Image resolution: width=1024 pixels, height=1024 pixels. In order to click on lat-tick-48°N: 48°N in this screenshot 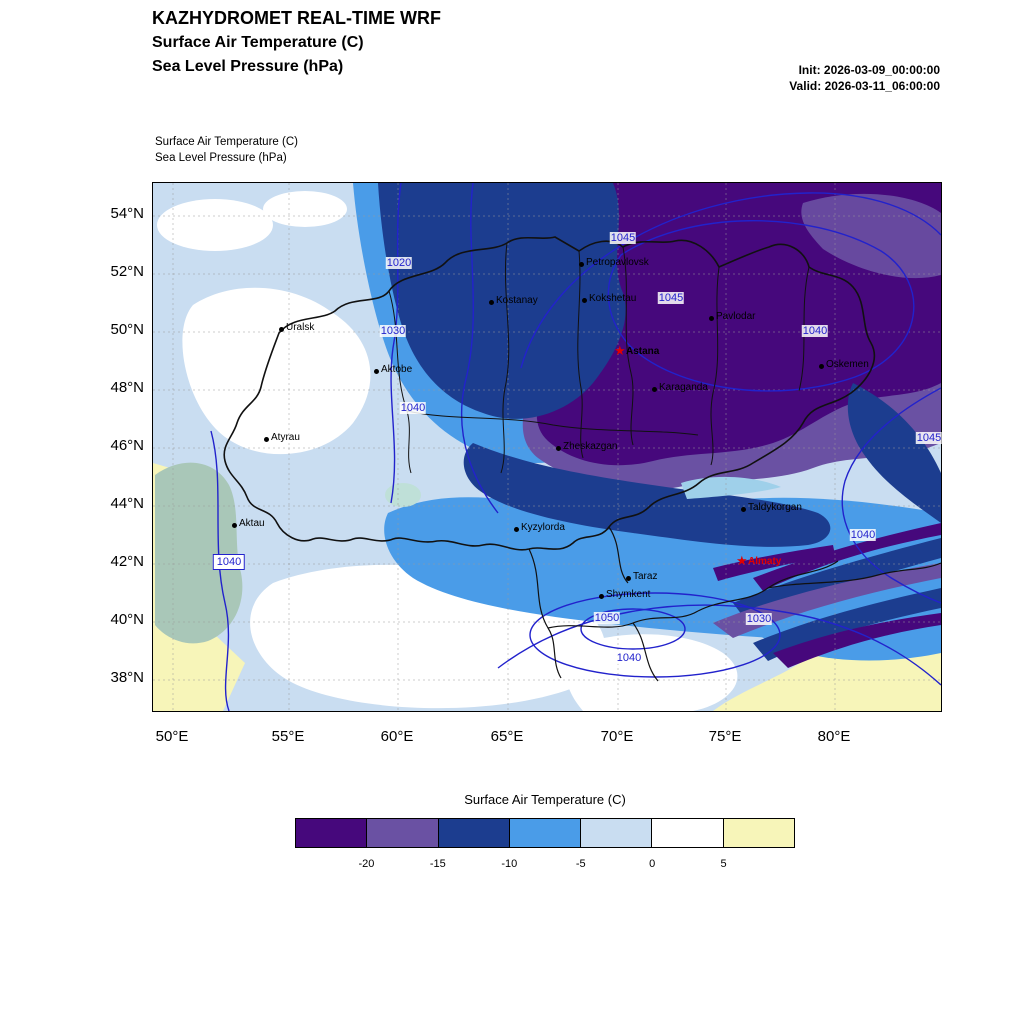, I will do `click(127, 387)`.